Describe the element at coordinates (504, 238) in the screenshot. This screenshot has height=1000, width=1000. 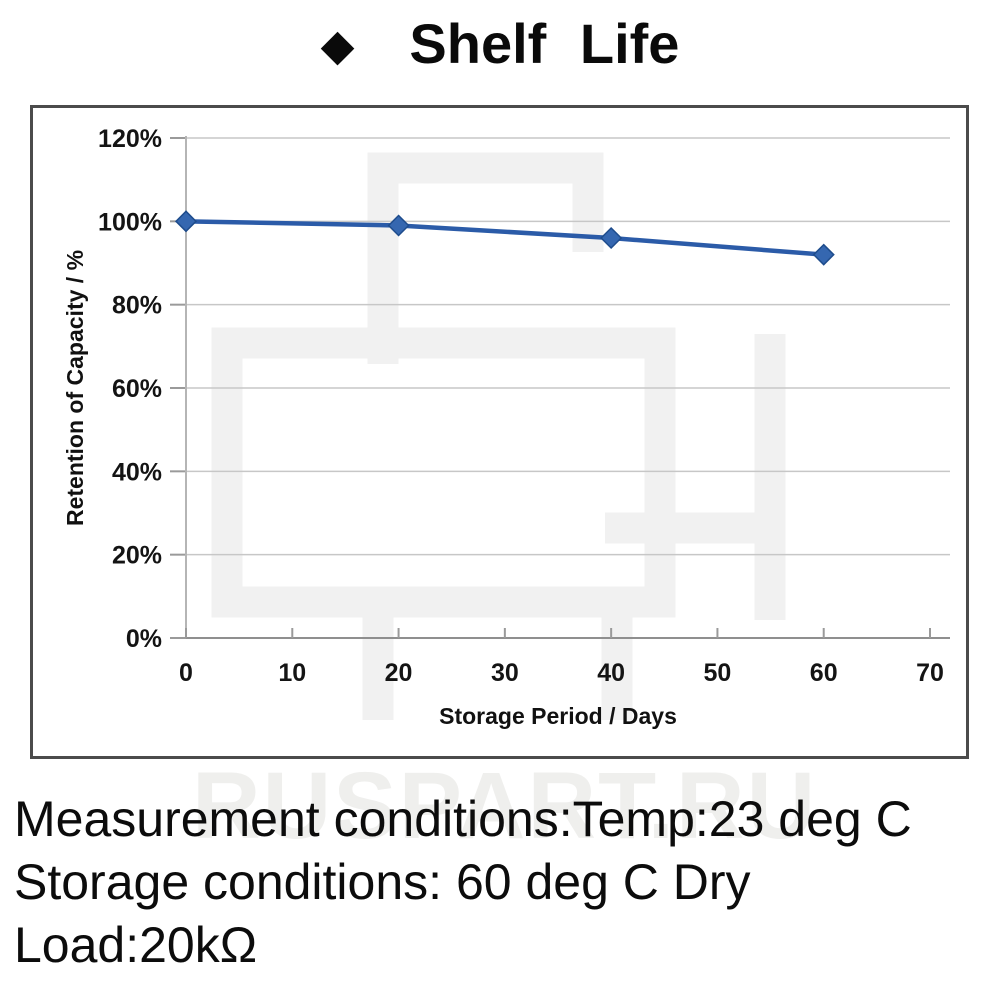
I see `series-line` at that location.